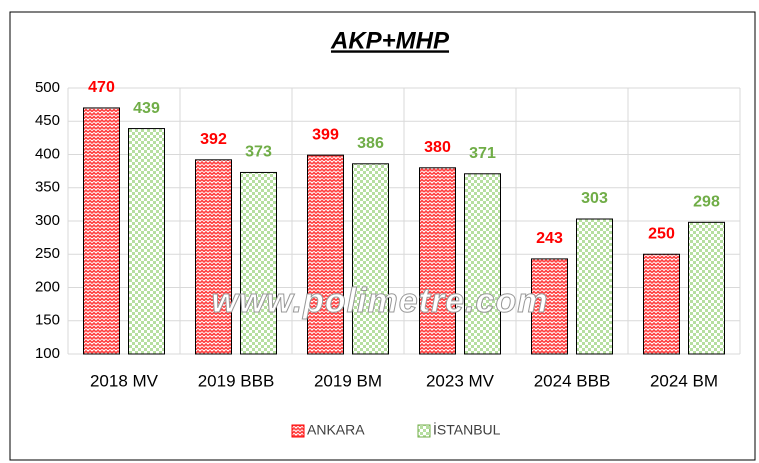 Image resolution: width=759 pixels, height=463 pixels. What do you see at coordinates (47, 87) in the screenshot?
I see `y-tick-label: 500` at bounding box center [47, 87].